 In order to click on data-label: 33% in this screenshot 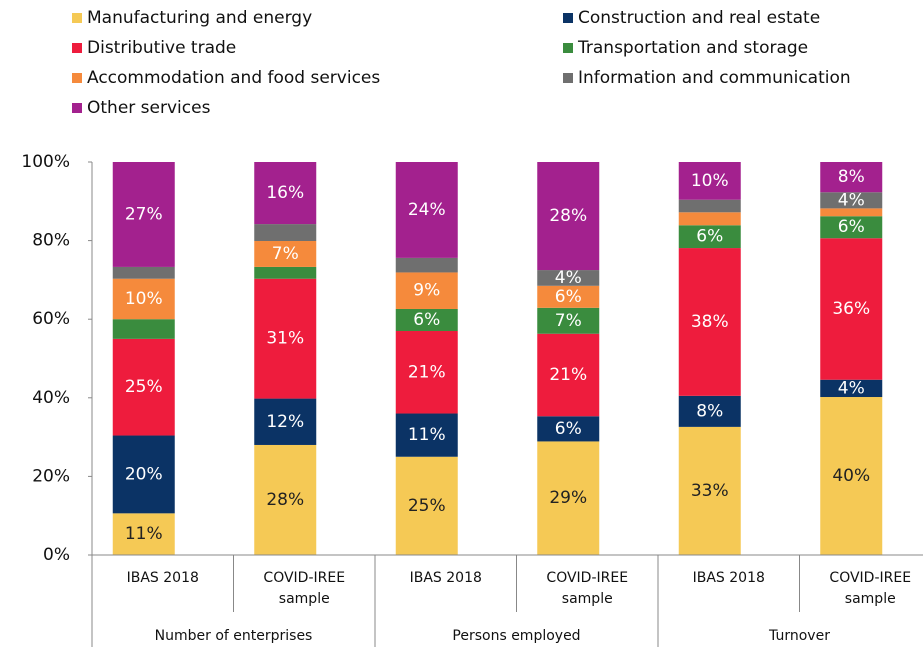, I will do `click(710, 491)`.